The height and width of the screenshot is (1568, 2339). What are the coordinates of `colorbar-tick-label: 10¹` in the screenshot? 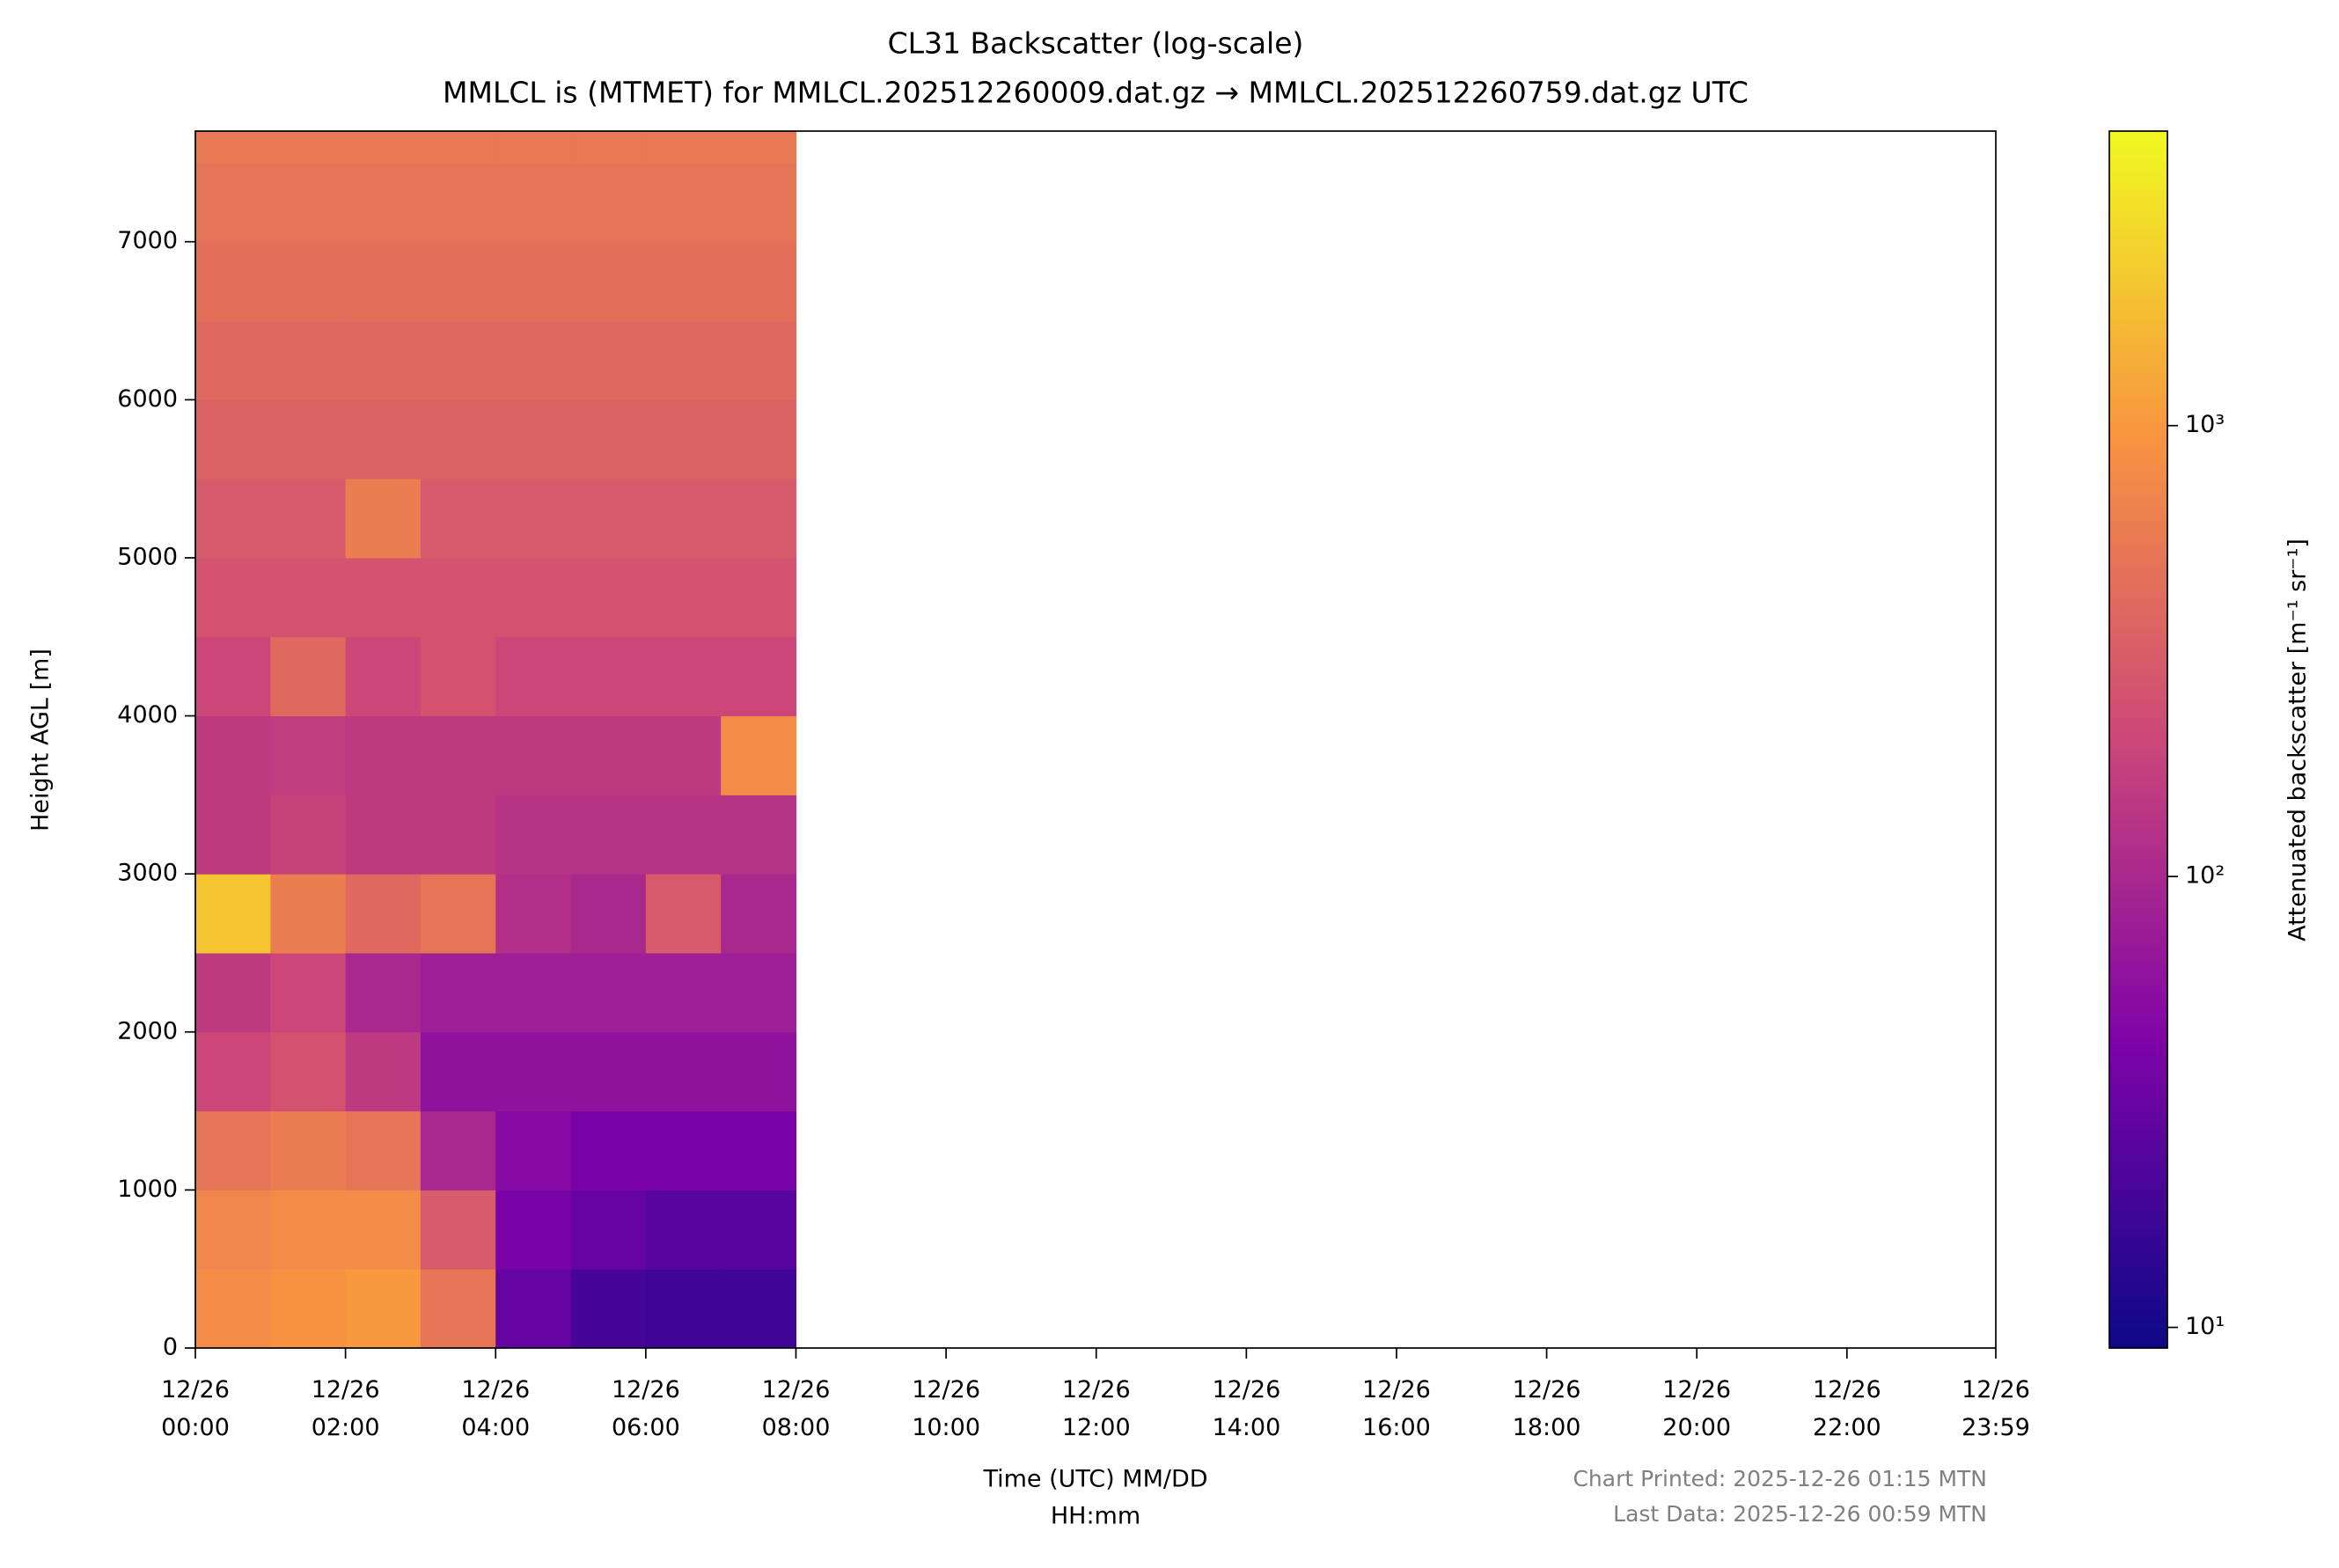 It's located at (2205, 1326).